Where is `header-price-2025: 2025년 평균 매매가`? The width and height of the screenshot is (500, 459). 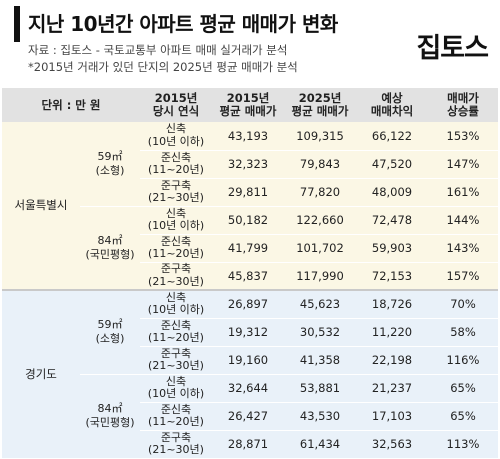 header-price-2025: 2025년 평균 매매가 is located at coordinates (320, 104).